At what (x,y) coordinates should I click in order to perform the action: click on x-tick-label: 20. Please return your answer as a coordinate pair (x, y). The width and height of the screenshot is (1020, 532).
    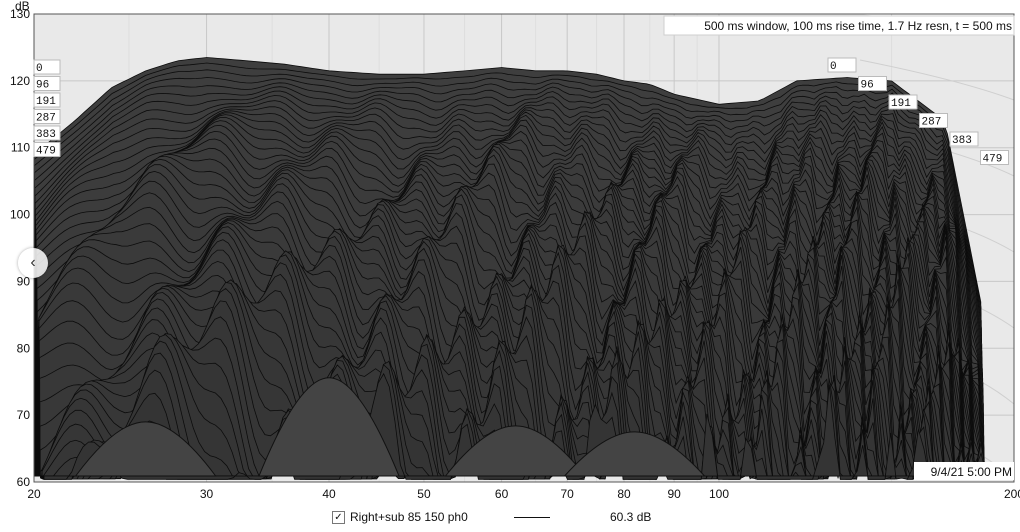
    Looking at the image, I should click on (34, 494).